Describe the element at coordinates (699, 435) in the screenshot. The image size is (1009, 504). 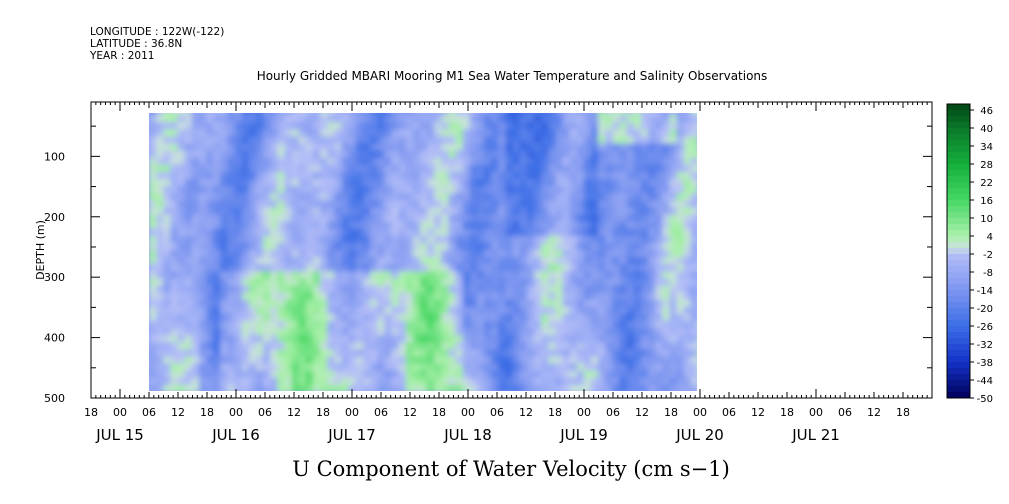
I see `x-day-label: JUL 20` at that location.